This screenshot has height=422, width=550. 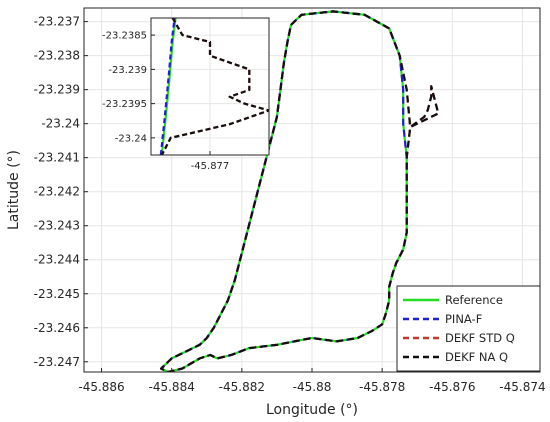 What do you see at coordinates (57, 158) in the screenshot?
I see `y-tick-label: -23.241` at bounding box center [57, 158].